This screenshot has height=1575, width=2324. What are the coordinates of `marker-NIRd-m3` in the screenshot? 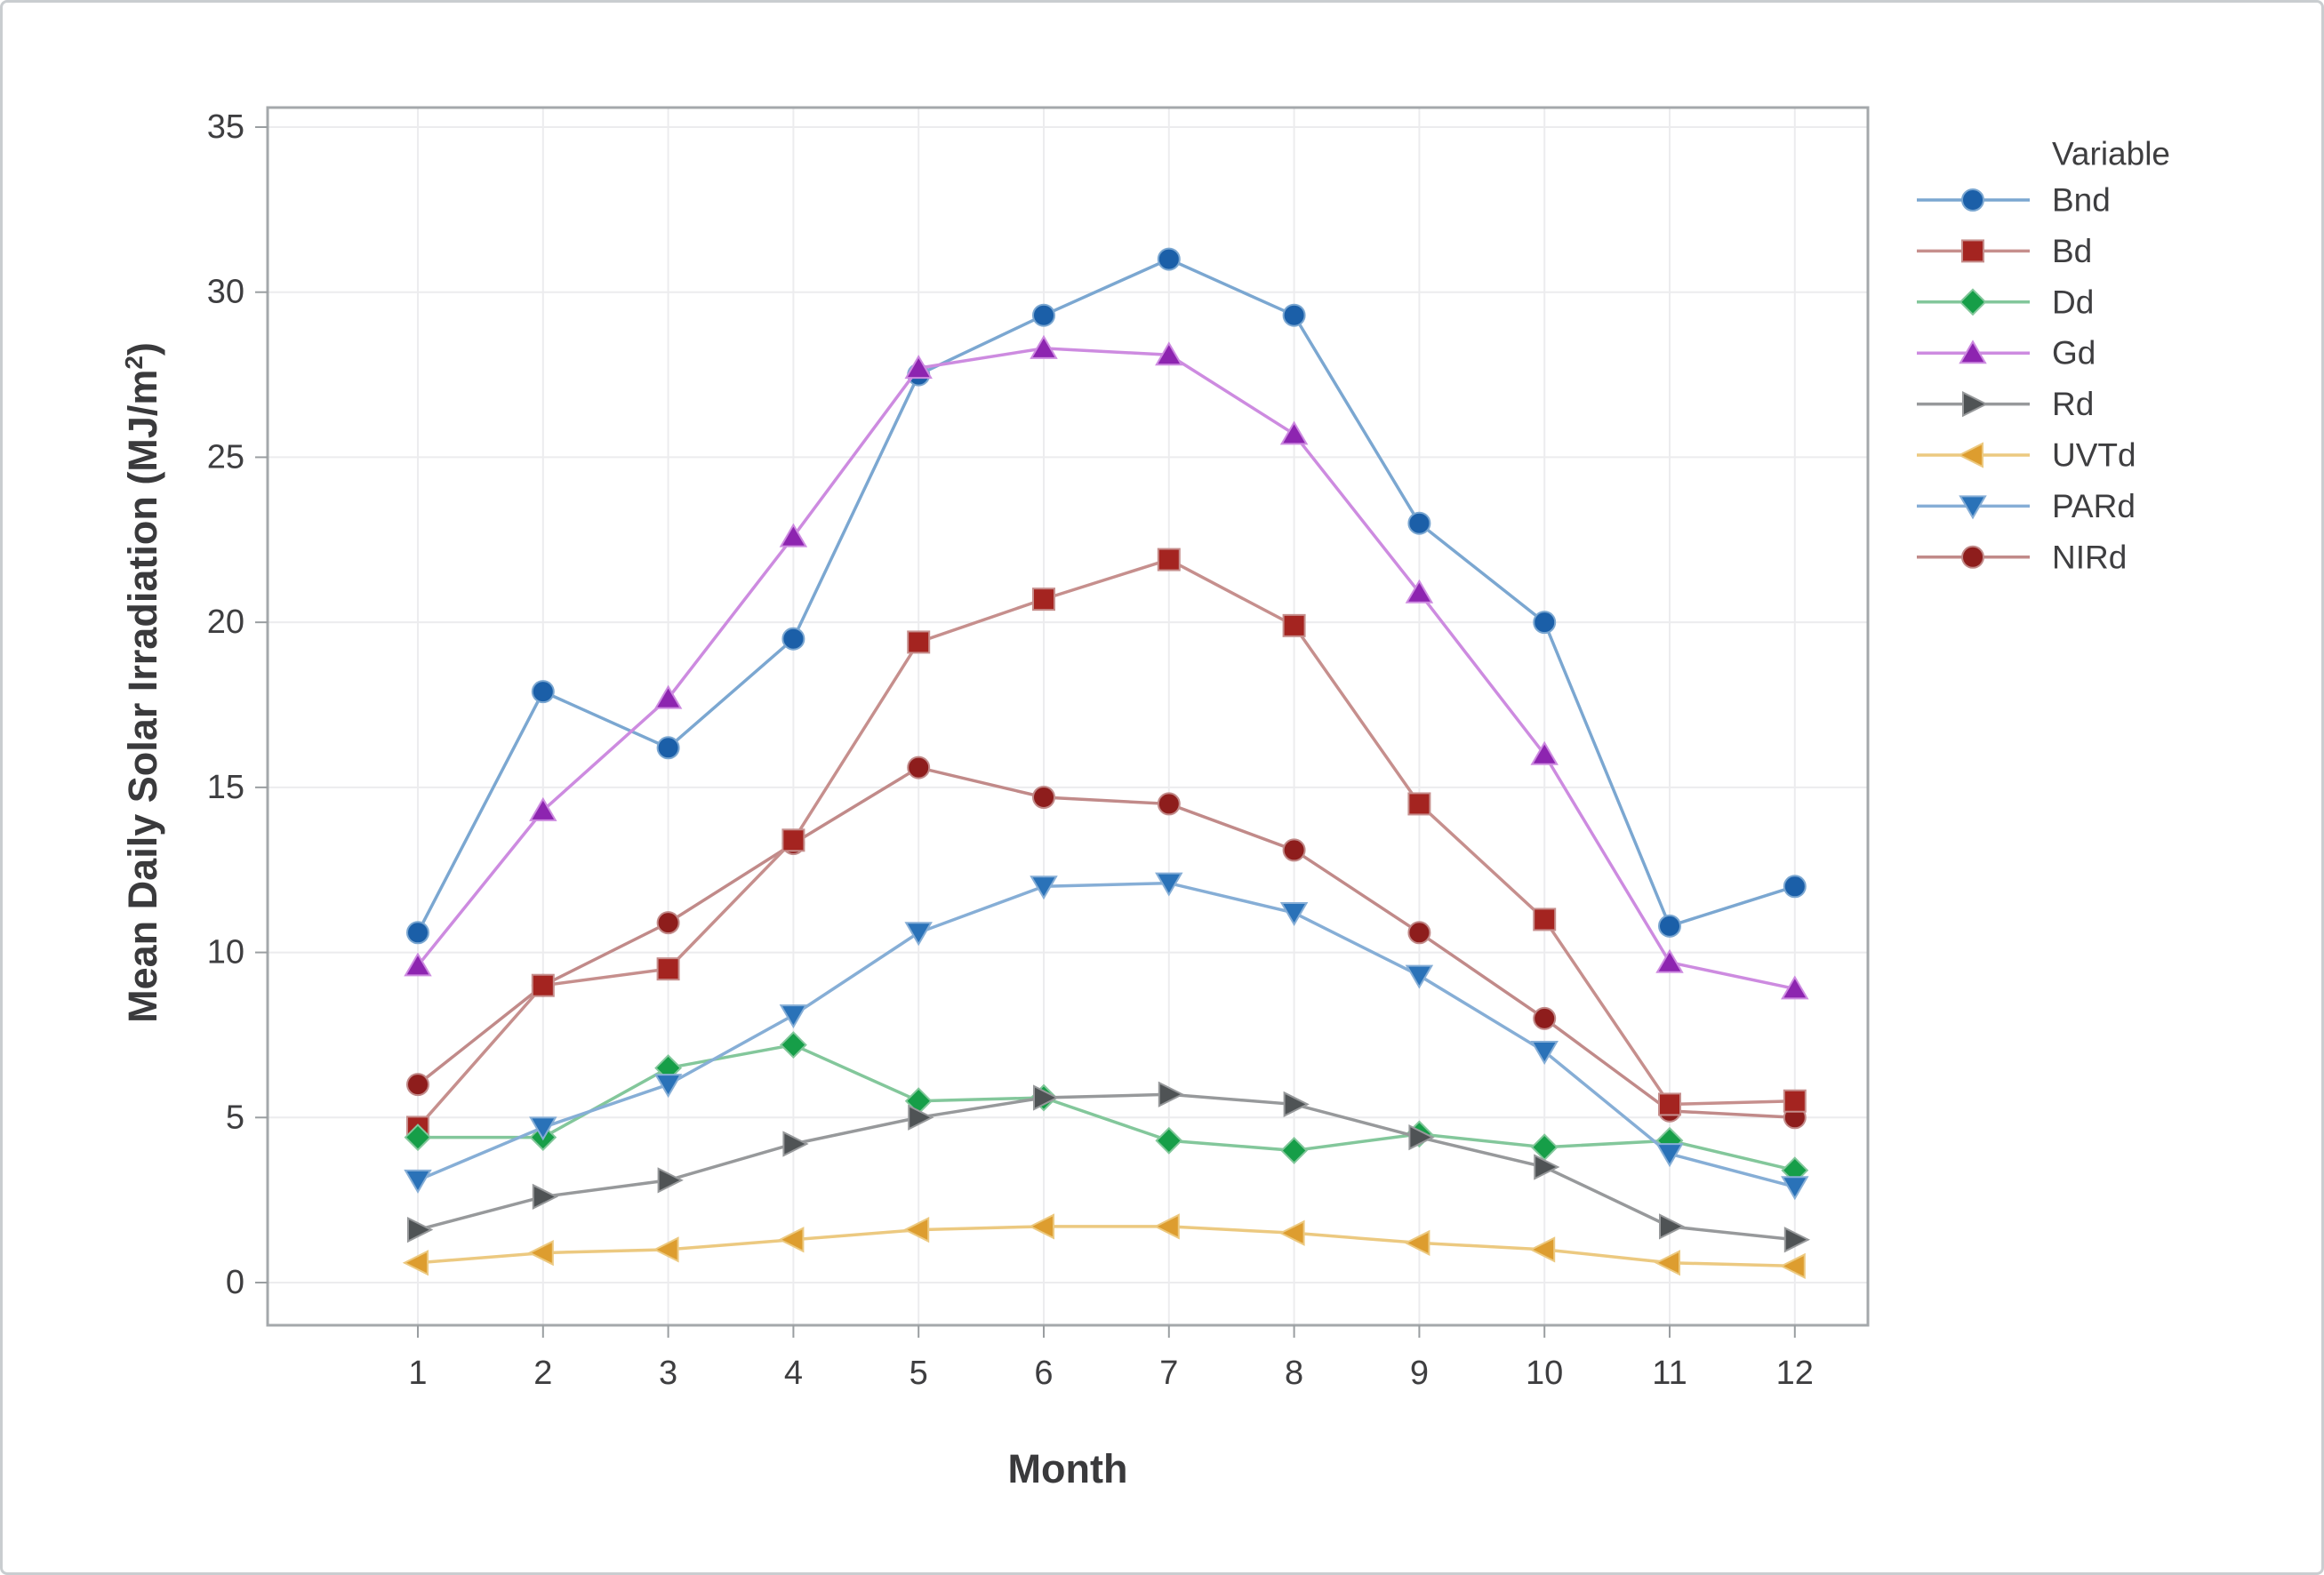 It's located at (668, 923).